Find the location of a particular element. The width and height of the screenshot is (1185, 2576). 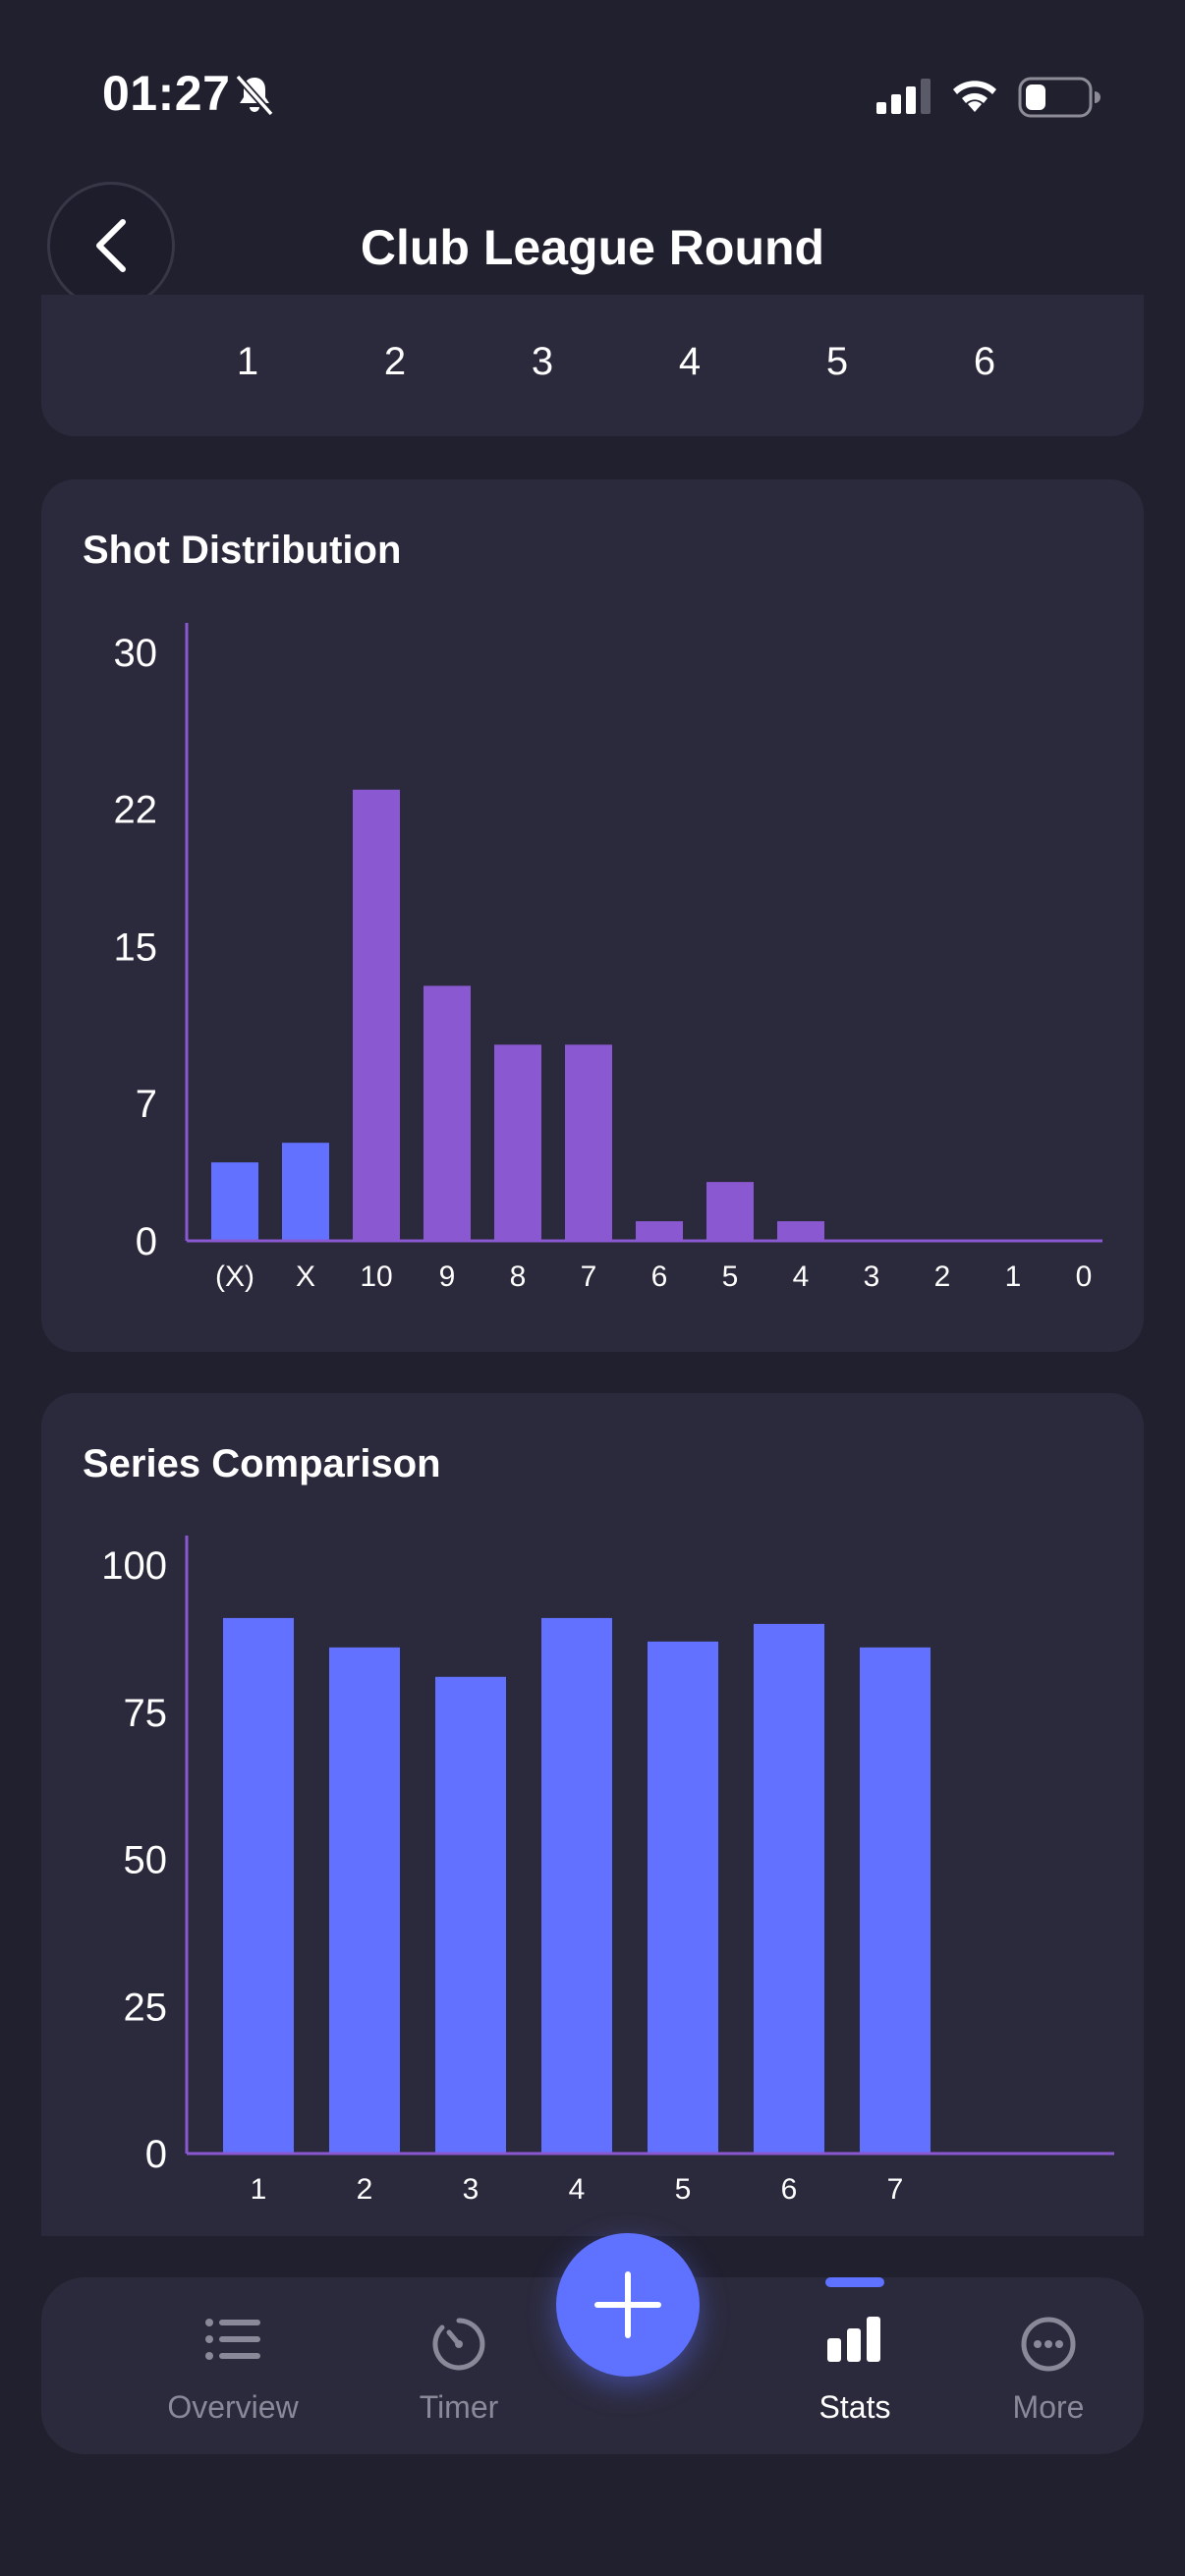

x-tick-label: 0 is located at coordinates (1084, 1276).